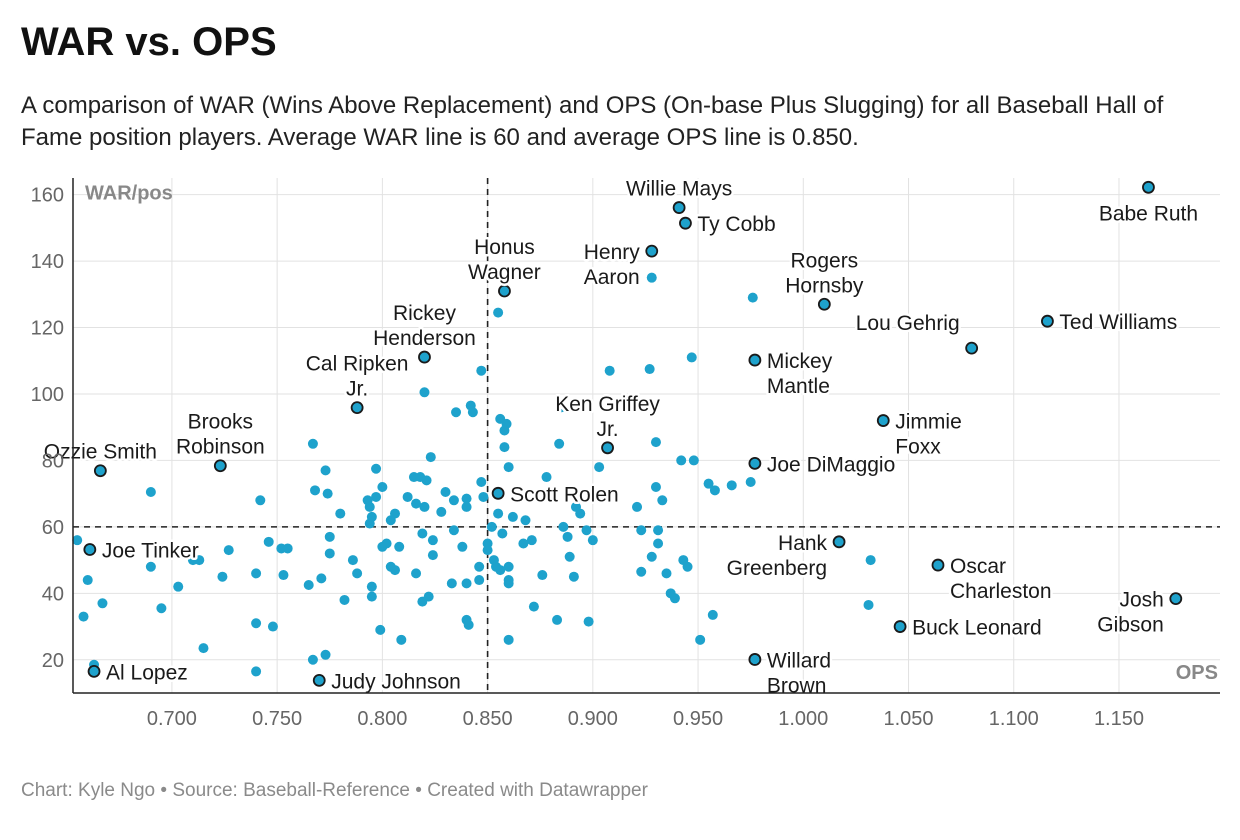 This screenshot has height=840, width=1240. I want to click on point-label-line: Mantle, so click(798, 386).